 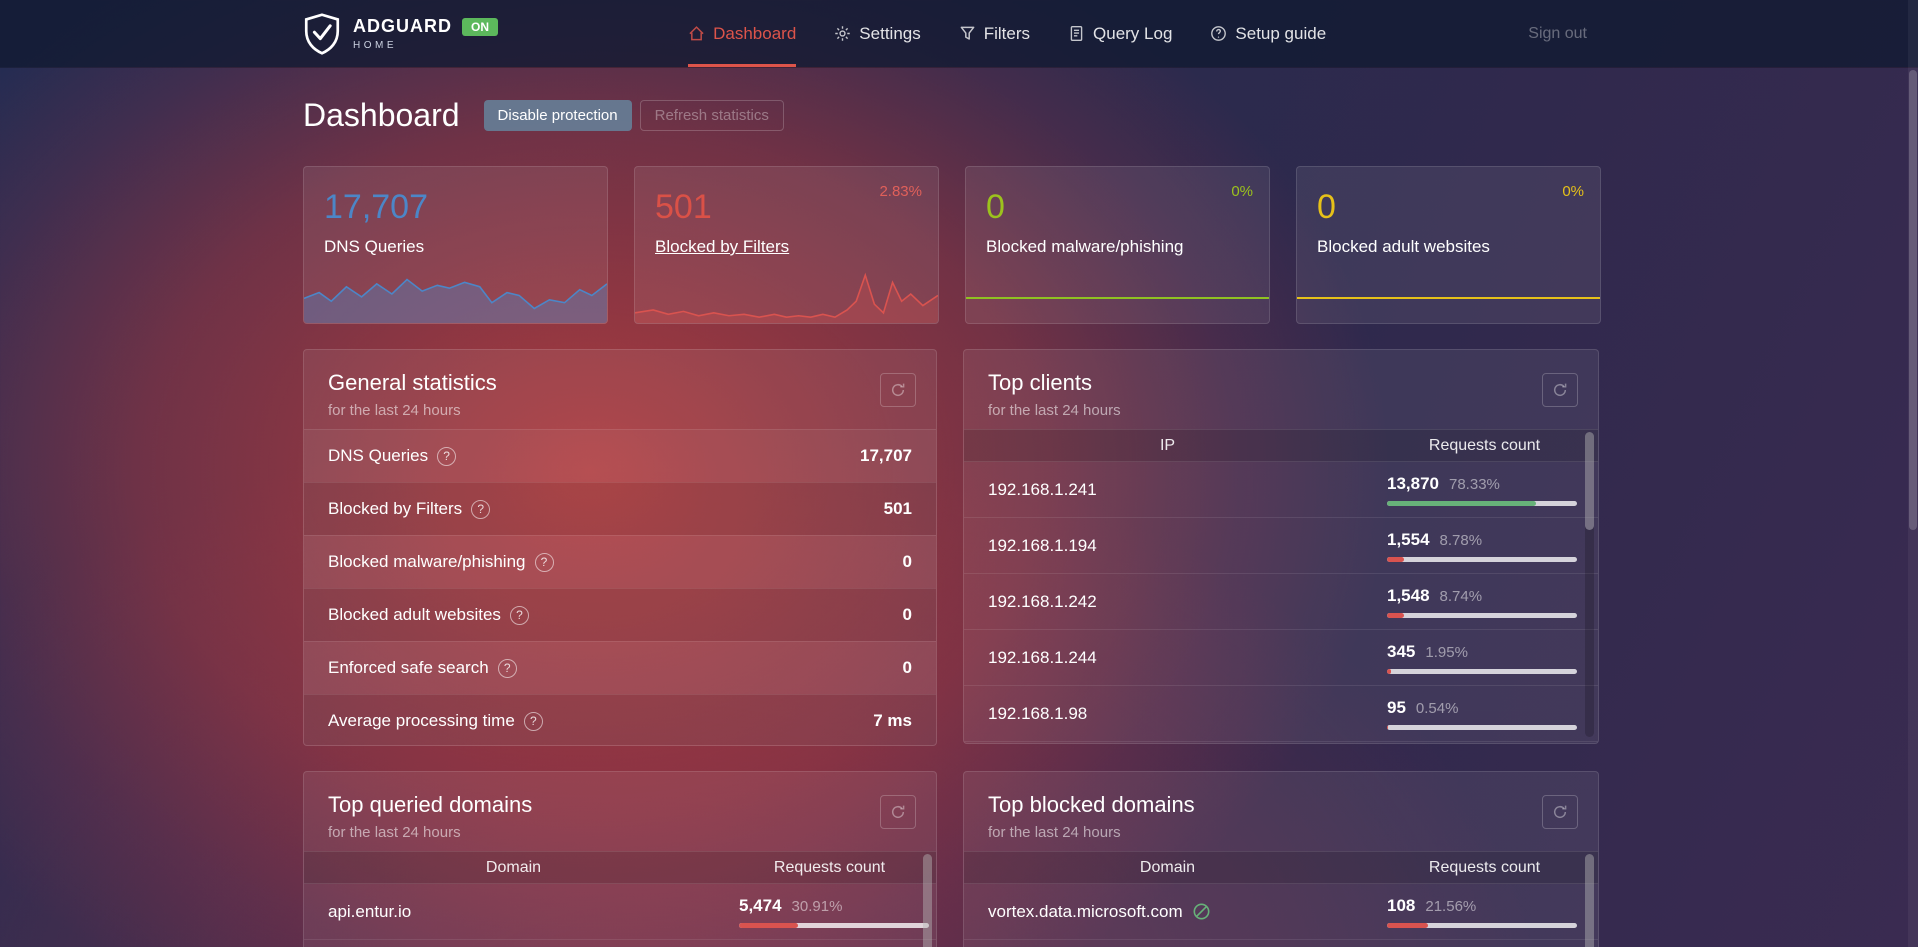 I want to click on page-scrollbar-thumb, so click(x=1913, y=300).